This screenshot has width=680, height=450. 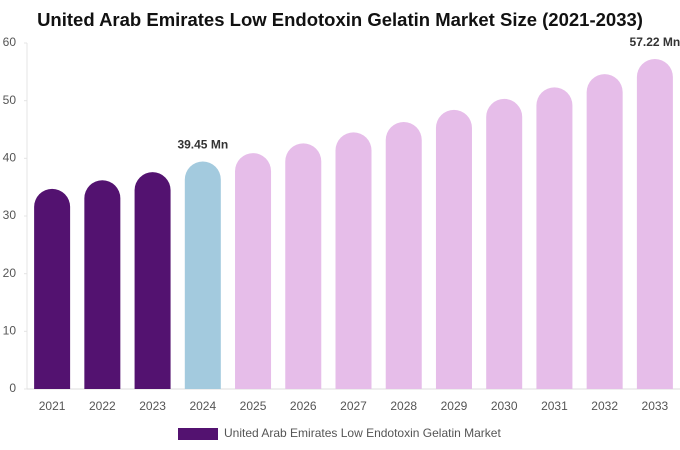 I want to click on x-tick-label: 2023, so click(x=152, y=406).